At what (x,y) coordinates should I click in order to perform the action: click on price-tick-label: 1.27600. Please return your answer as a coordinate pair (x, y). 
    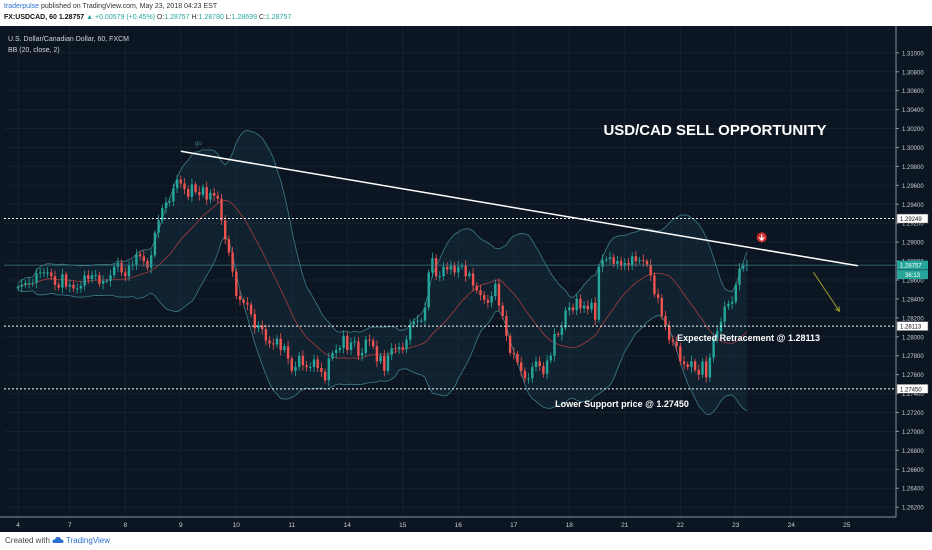
    Looking at the image, I should click on (913, 376).